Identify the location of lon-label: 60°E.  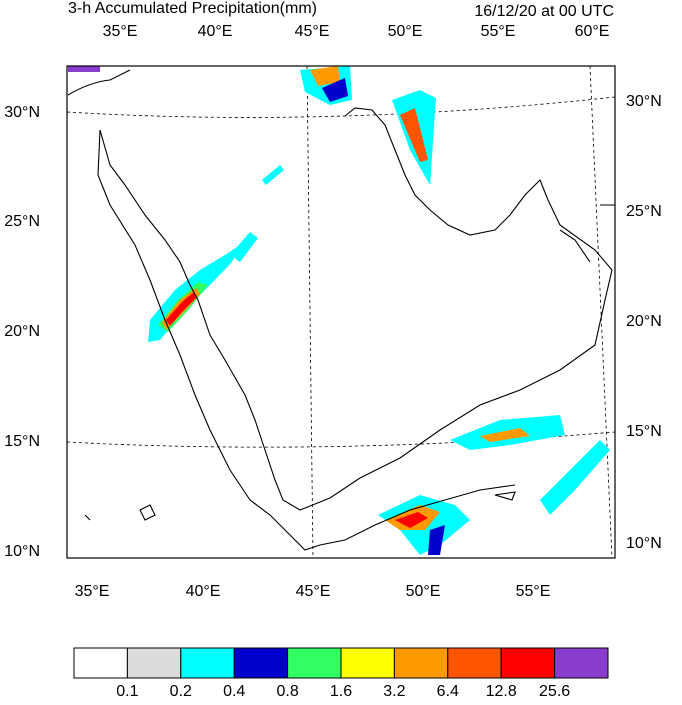
(592, 31).